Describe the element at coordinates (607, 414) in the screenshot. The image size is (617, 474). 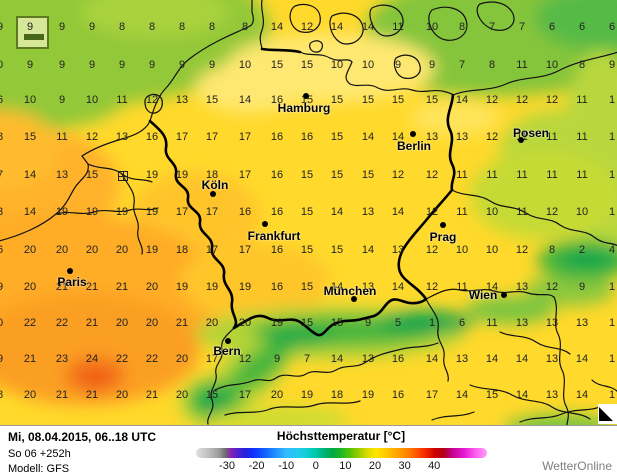
I see `map-corner-pan-button` at that location.